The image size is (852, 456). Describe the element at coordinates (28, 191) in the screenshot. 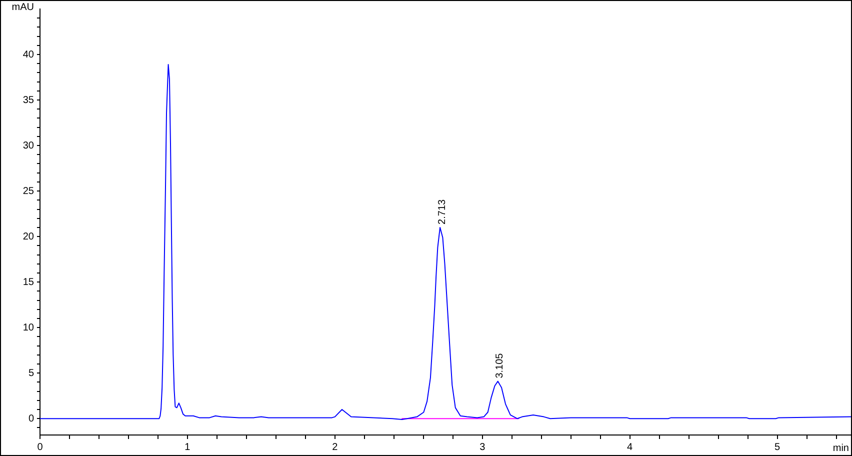

I see `y-tick-label: 25` at that location.